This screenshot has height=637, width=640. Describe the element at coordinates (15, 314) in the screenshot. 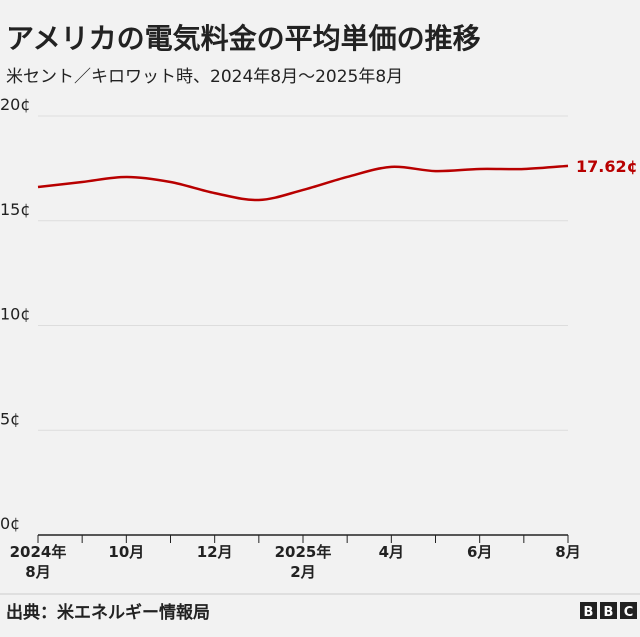

I see `y-tick-label: 10¢` at that location.